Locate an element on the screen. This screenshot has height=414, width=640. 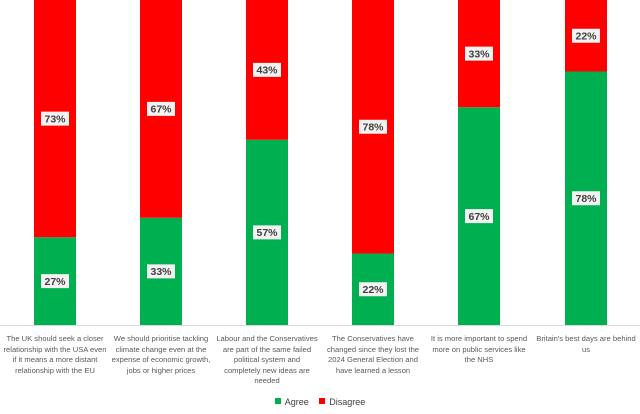
data-label-disagree-4: 33% is located at coordinates (479, 54).